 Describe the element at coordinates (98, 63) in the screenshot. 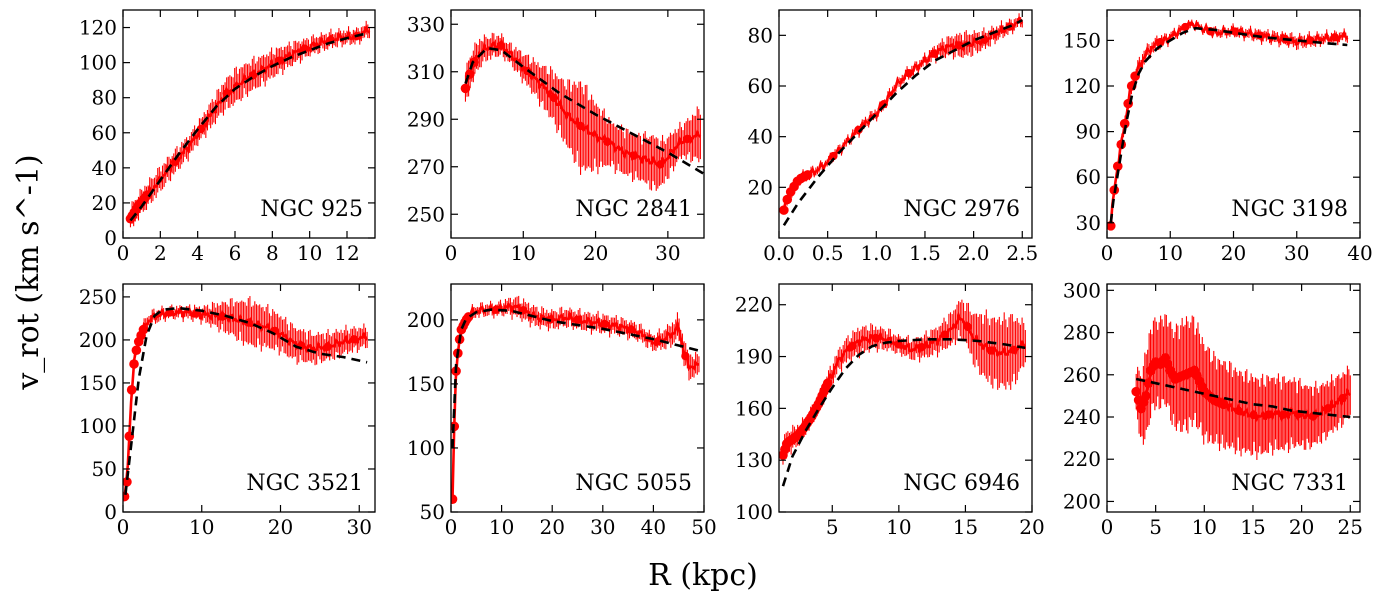

I see `y-tick-label: 100` at that location.